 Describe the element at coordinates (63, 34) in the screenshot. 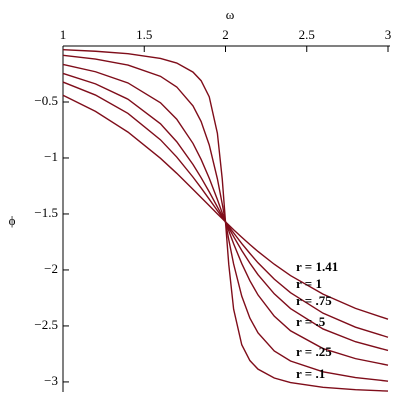

I see `x-tick-label: 1` at that location.